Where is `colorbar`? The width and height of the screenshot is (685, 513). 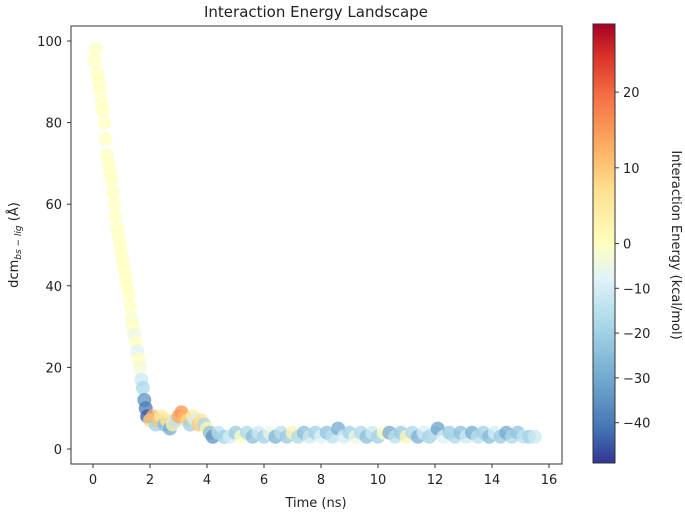
colorbar is located at coordinates (604, 243).